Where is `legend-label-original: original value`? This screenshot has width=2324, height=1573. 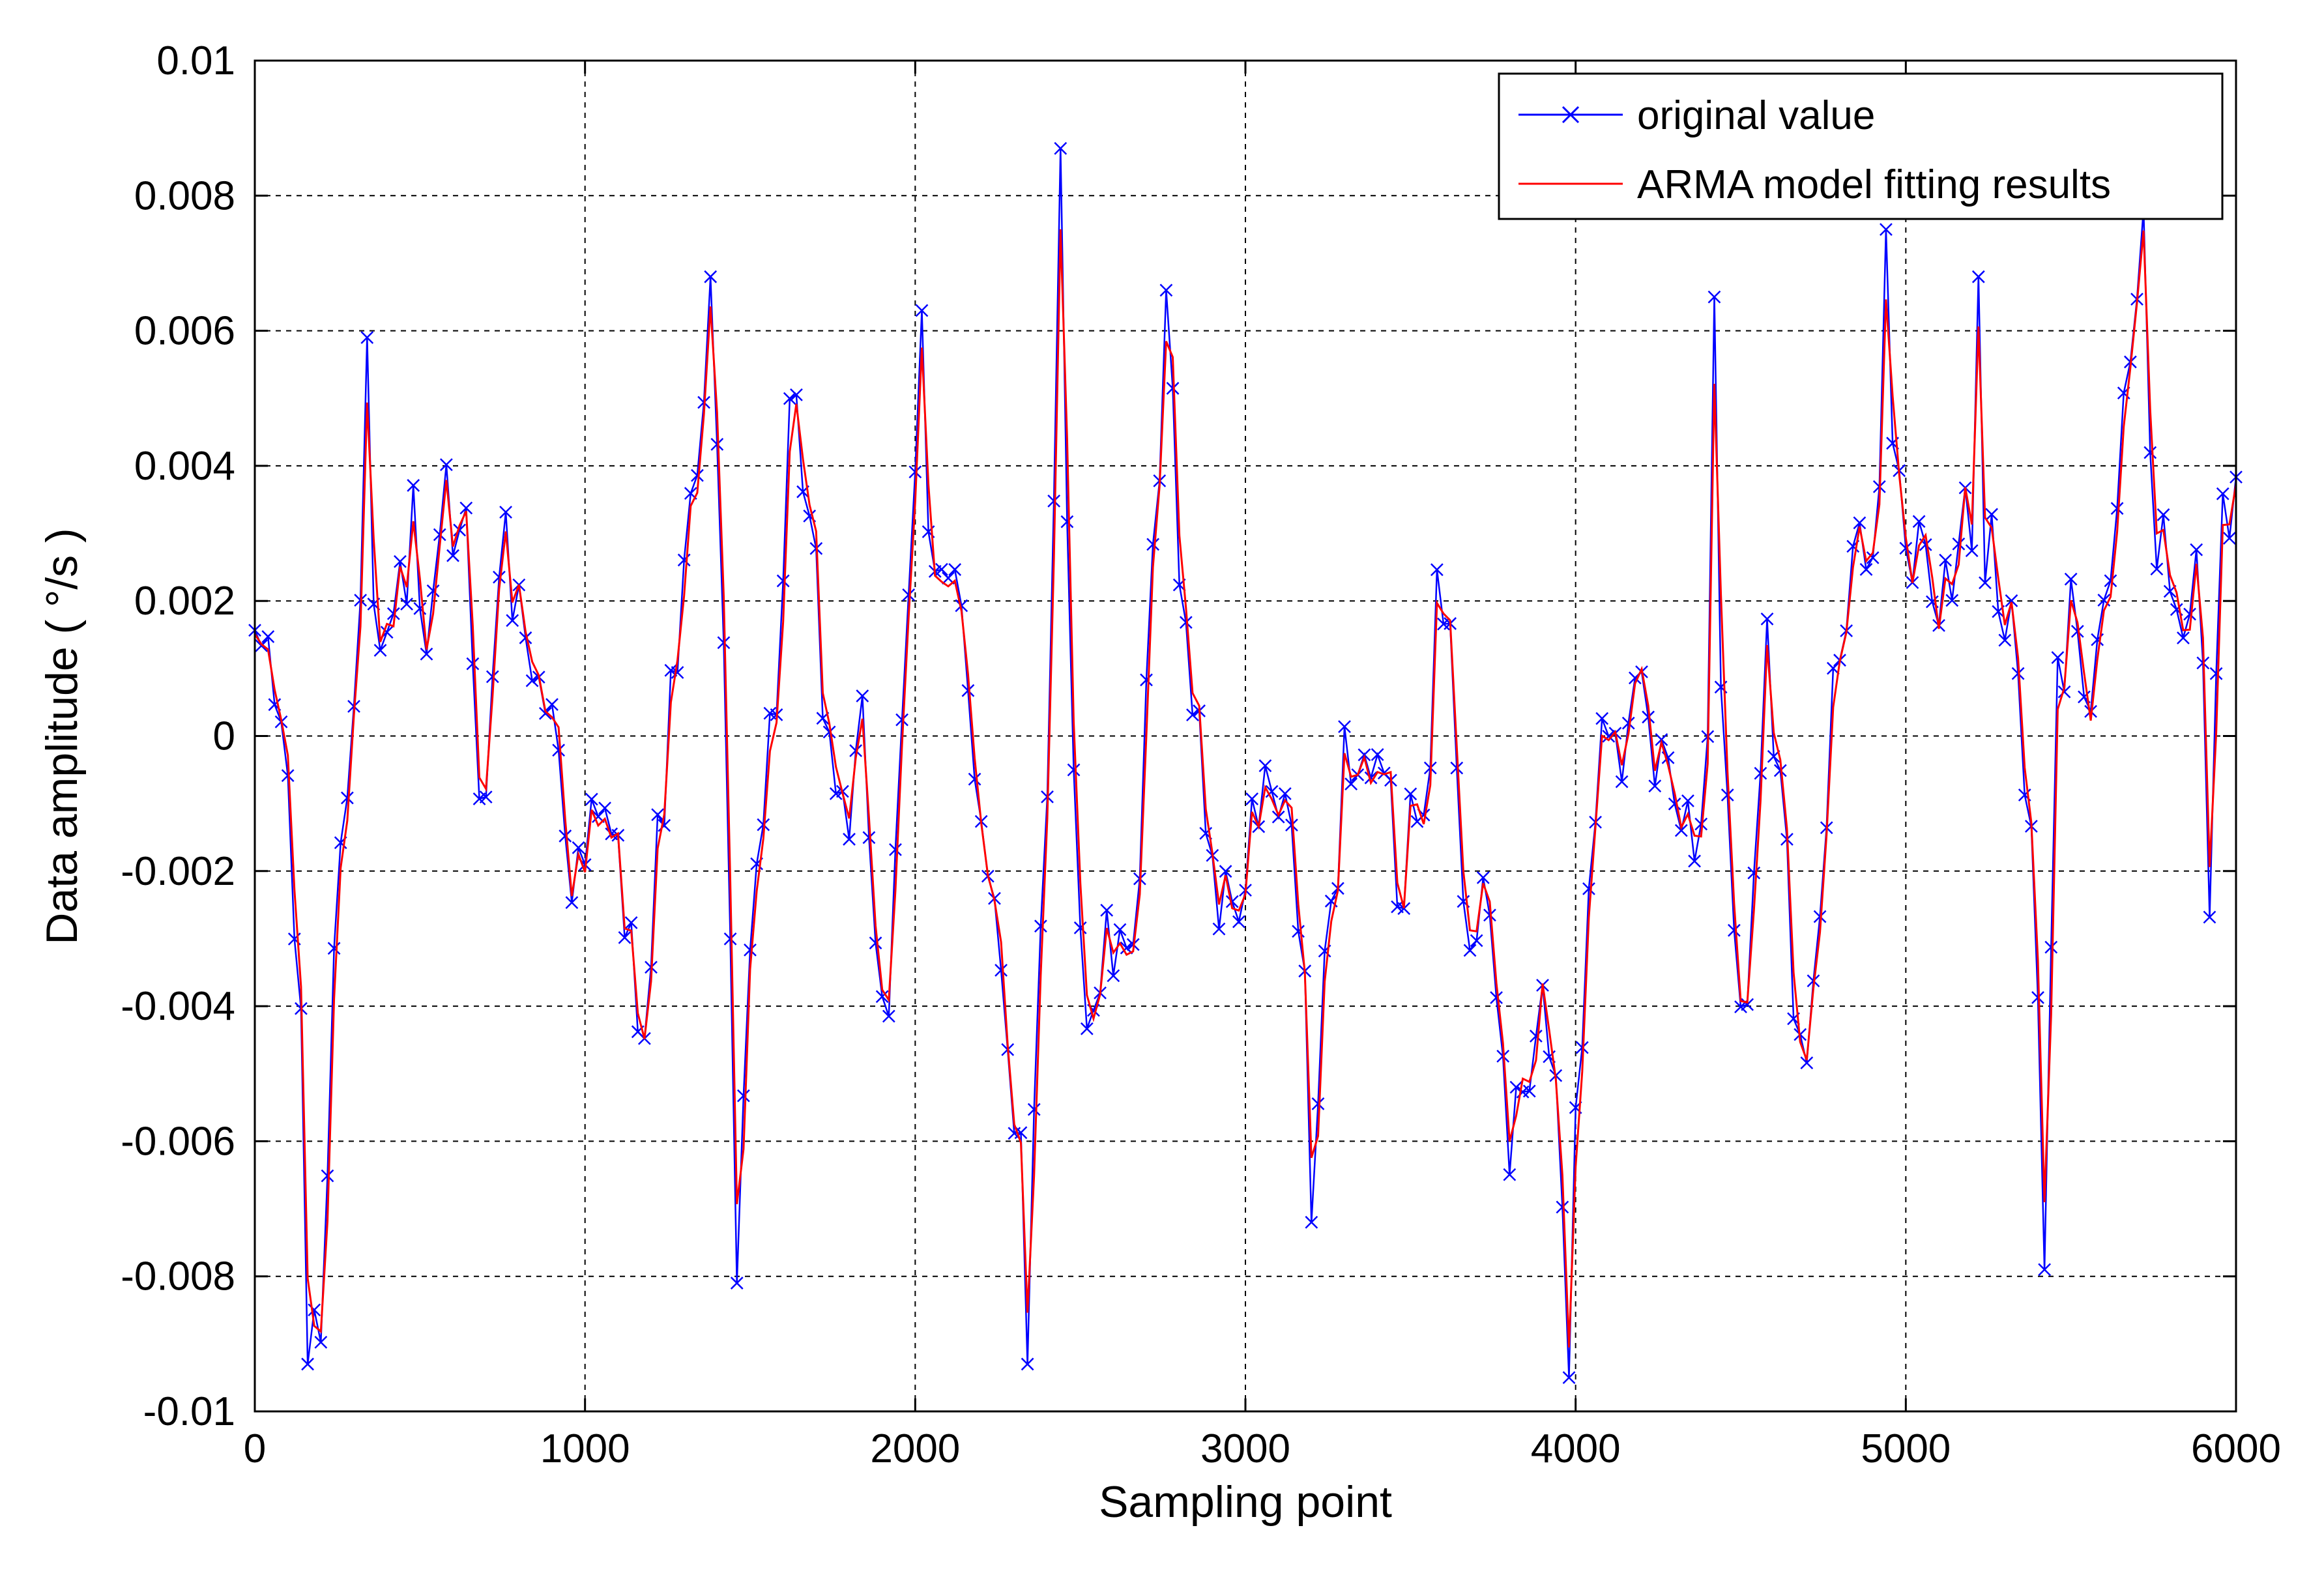
legend-label-original: original value is located at coordinates (1756, 115).